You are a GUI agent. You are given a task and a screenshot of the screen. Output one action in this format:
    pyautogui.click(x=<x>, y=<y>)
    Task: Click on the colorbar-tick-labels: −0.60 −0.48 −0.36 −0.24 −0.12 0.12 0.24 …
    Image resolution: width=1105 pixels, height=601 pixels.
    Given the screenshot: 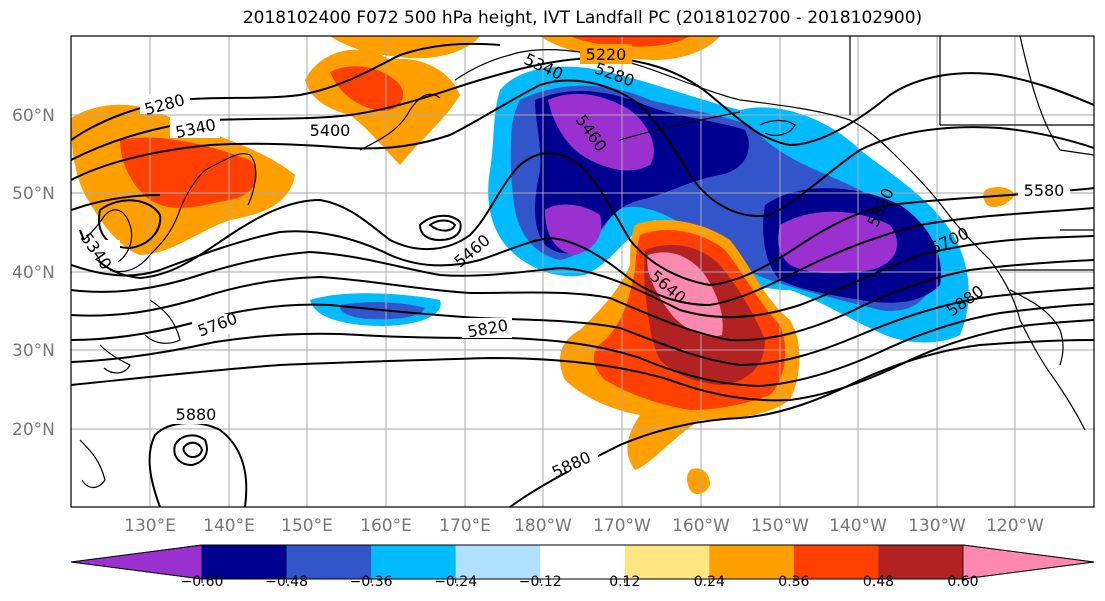 What is the action you would take?
    pyautogui.click(x=580, y=582)
    